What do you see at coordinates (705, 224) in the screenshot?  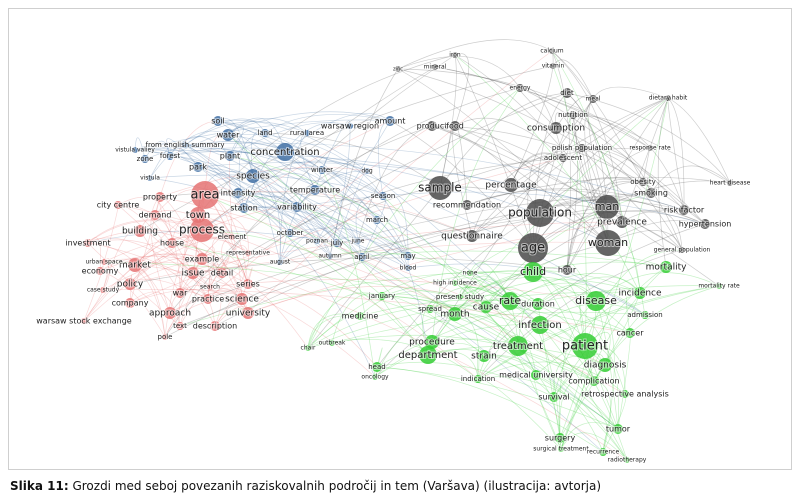 I see `node-label: hypertension` at bounding box center [705, 224].